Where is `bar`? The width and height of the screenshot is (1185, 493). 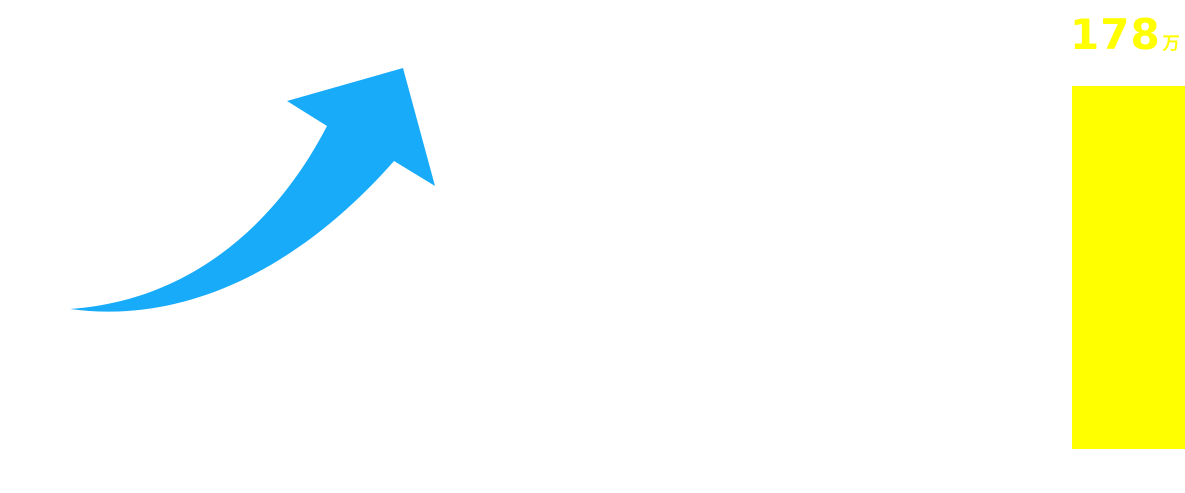 bar is located at coordinates (1128, 267).